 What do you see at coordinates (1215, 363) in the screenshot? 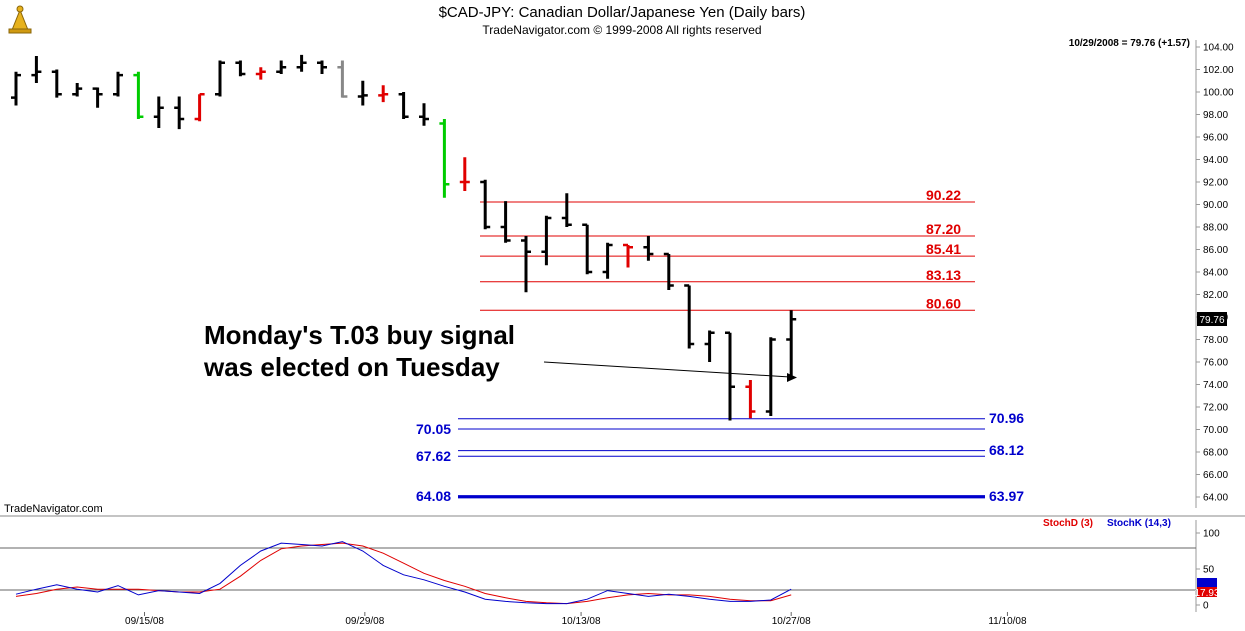
I see `price-tick-label: 76.00` at bounding box center [1215, 363].